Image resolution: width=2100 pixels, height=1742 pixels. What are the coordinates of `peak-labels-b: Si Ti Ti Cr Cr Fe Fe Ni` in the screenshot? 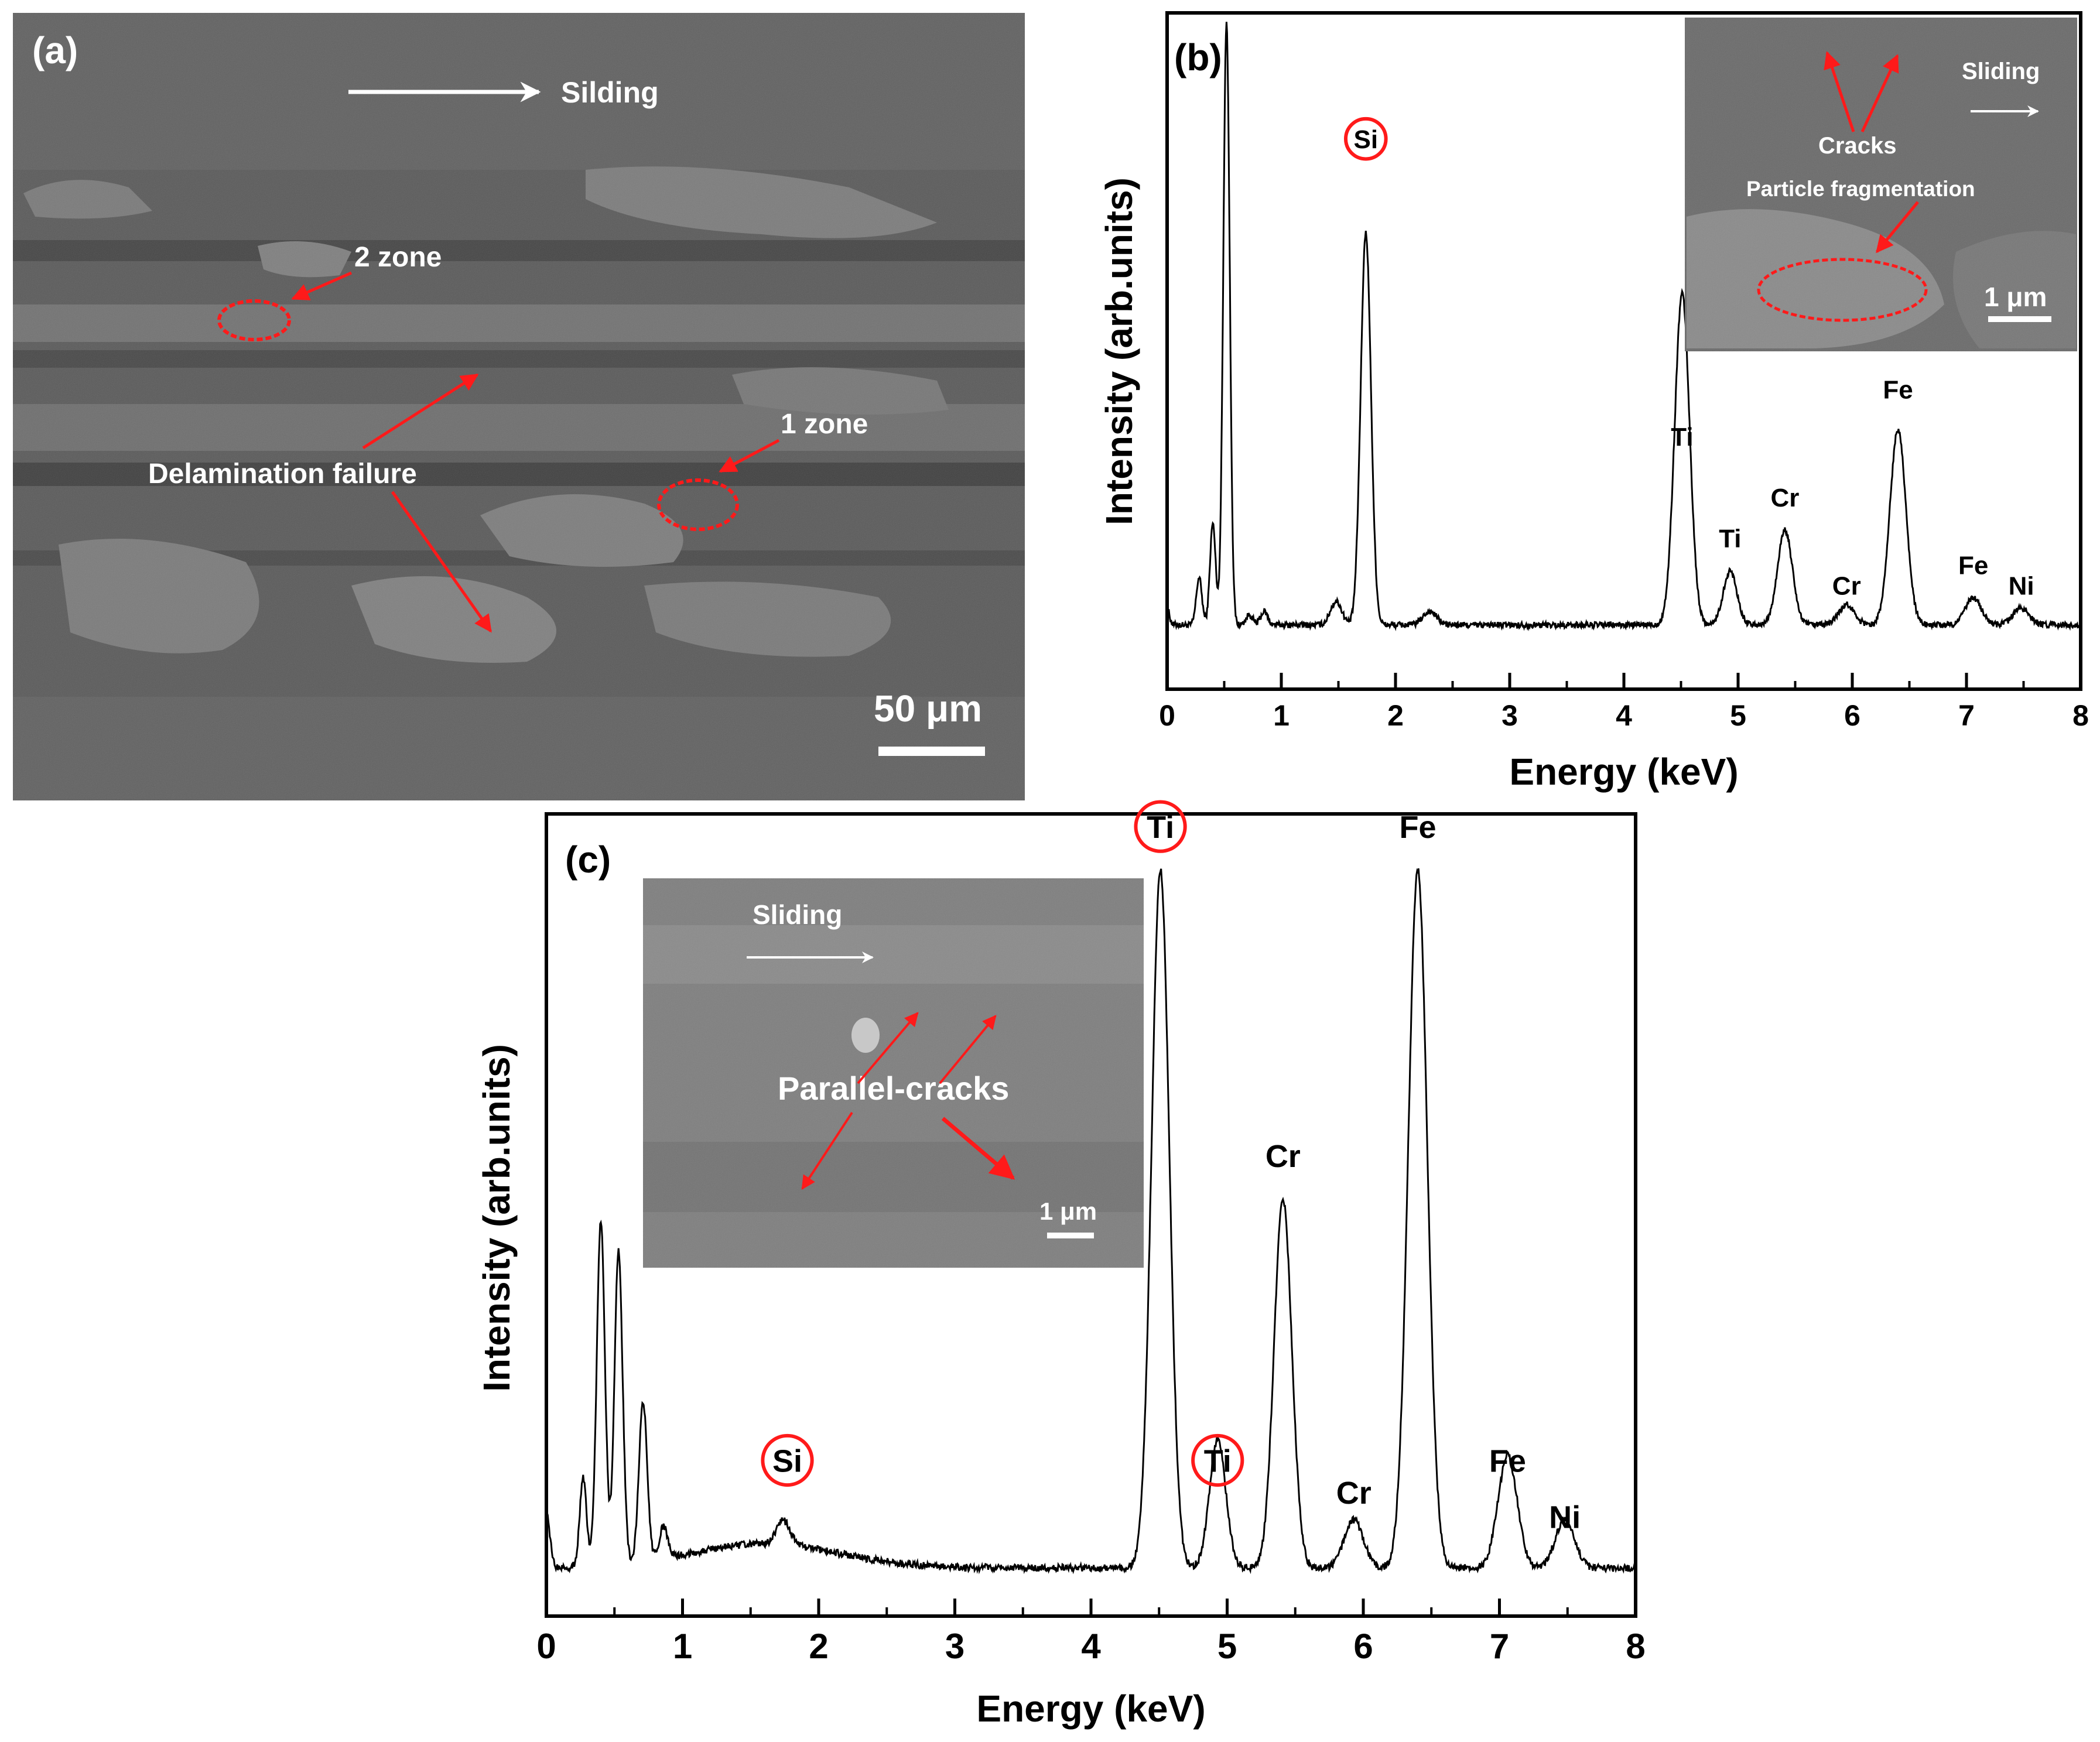 It's located at (1688, 358).